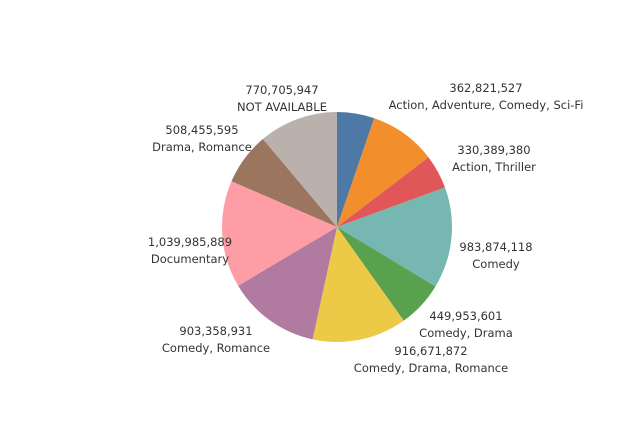 The height and width of the screenshot is (433, 636). I want to click on slice-category-label: Documentary, so click(190, 259).